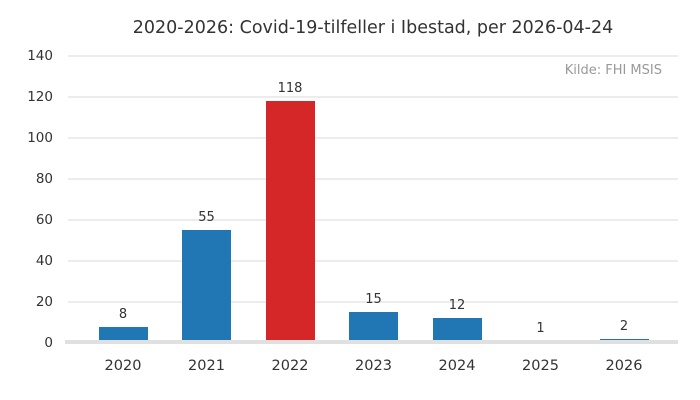 This screenshot has height=400, width=700. Describe the element at coordinates (540, 328) in the screenshot. I see `bar-value-label: 1` at that location.